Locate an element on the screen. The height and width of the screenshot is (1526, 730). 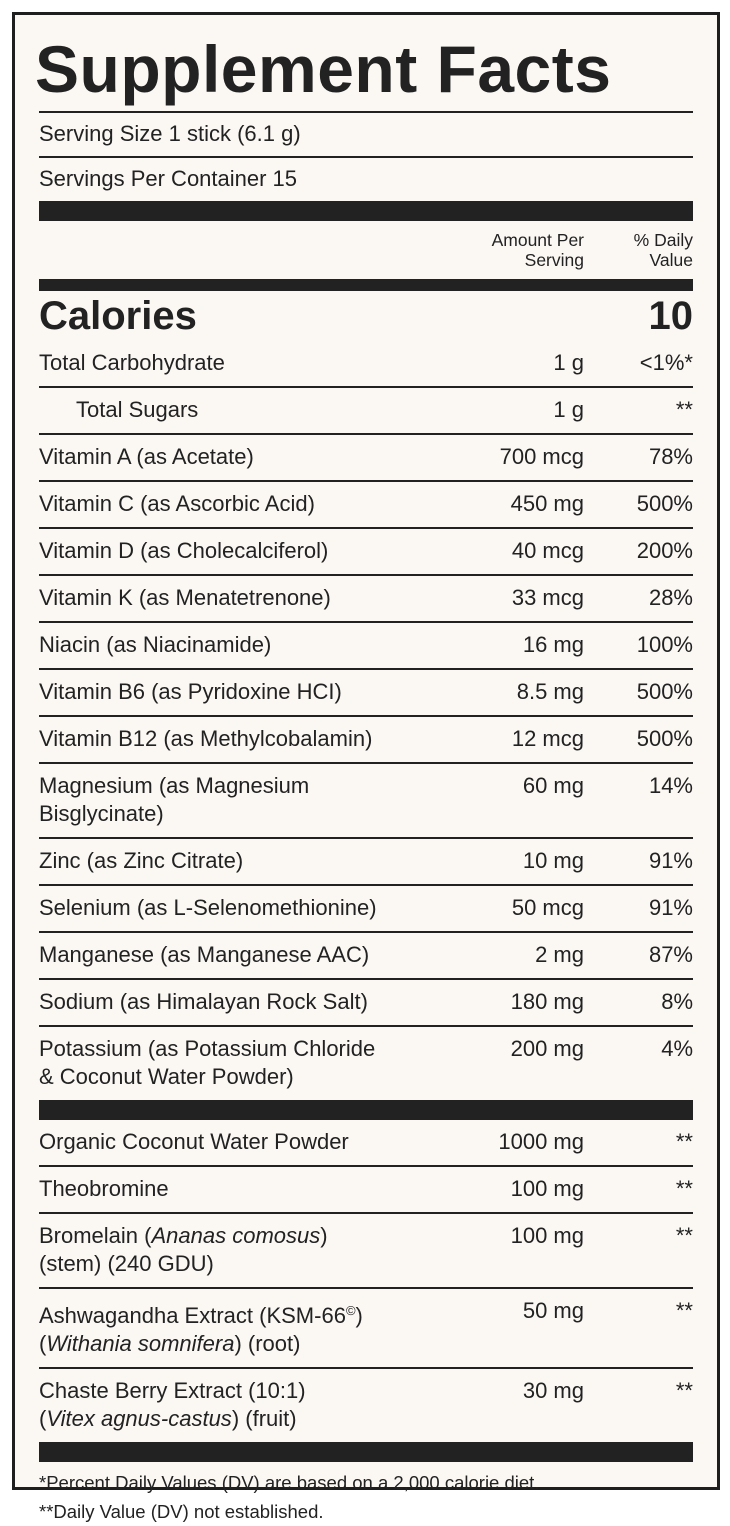
ingredient-name: Zinc (as Zinc Citrate) is located at coordinates (141, 860).